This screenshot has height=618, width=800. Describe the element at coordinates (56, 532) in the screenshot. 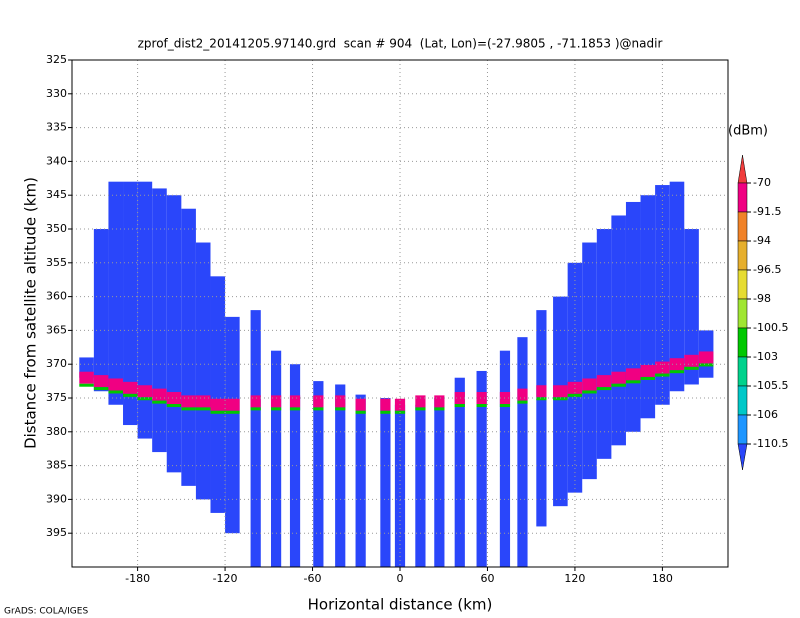

I see `y-tick-label: 395` at that location.